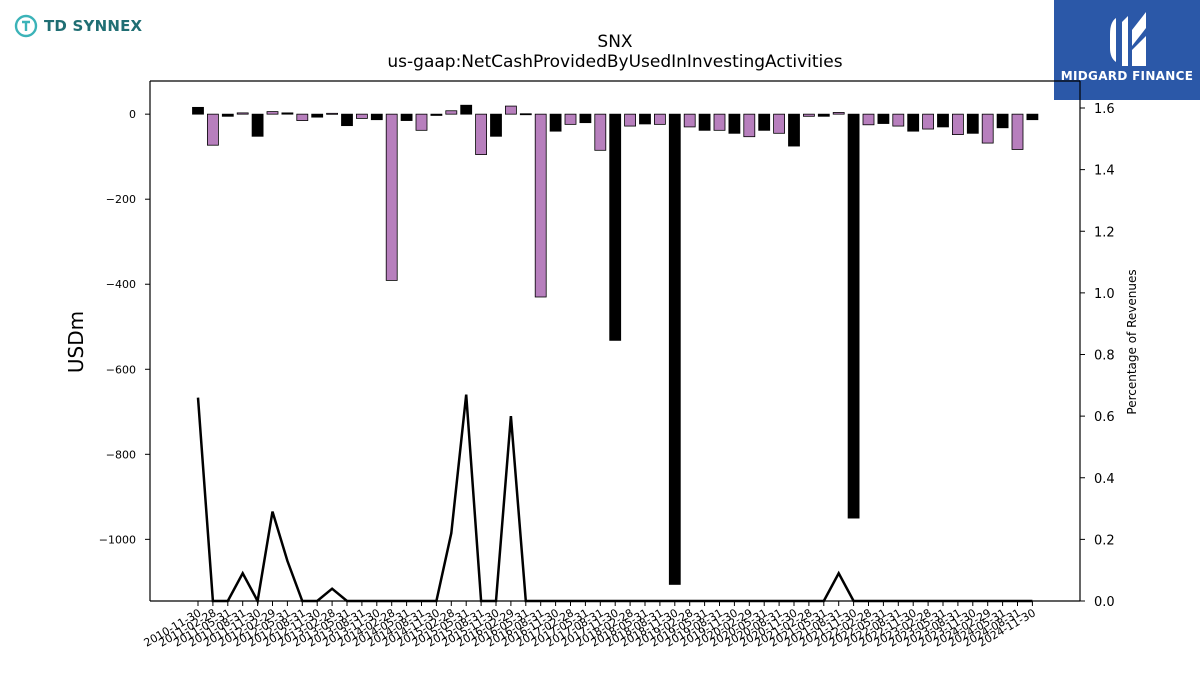 This screenshot has width=1200, height=675. Describe the element at coordinates (1104, 232) in the screenshot. I see `y2-tick-label: 1.2` at that location.